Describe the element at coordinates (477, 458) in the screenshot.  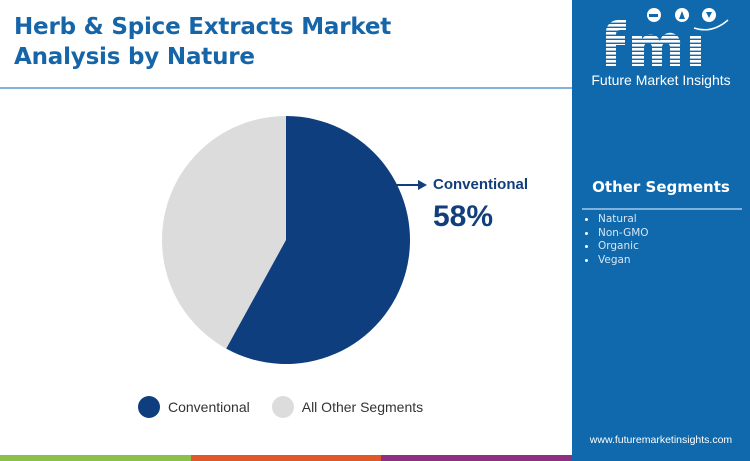
I see `bar-segment-purple` at that location.